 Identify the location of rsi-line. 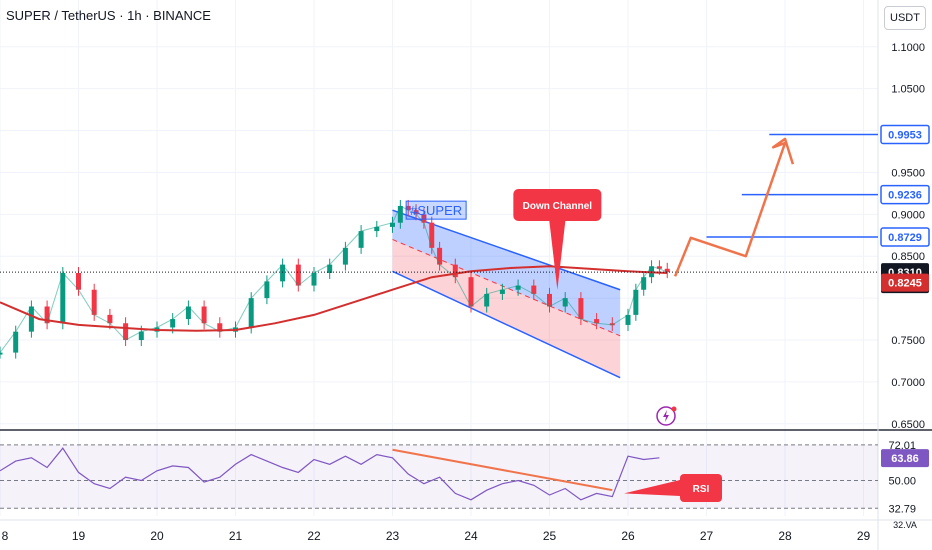
(330, 474).